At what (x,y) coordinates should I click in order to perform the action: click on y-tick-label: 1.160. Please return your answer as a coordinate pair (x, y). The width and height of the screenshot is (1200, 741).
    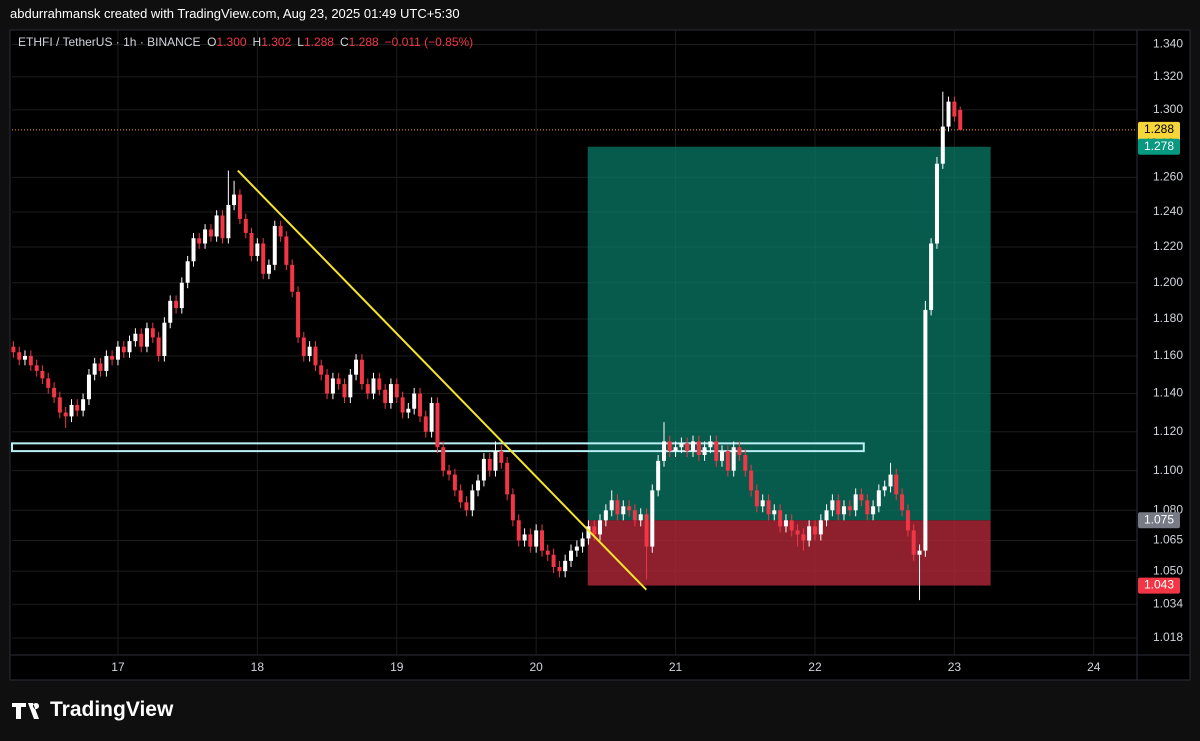
    Looking at the image, I should click on (1168, 355).